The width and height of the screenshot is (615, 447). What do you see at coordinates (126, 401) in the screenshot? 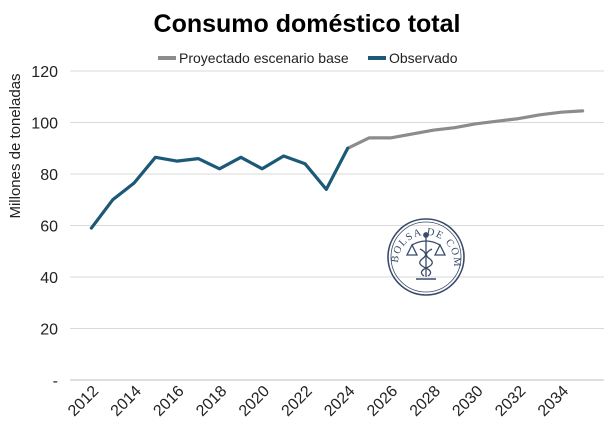
I see `x-tick-label: 2014` at bounding box center [126, 401].